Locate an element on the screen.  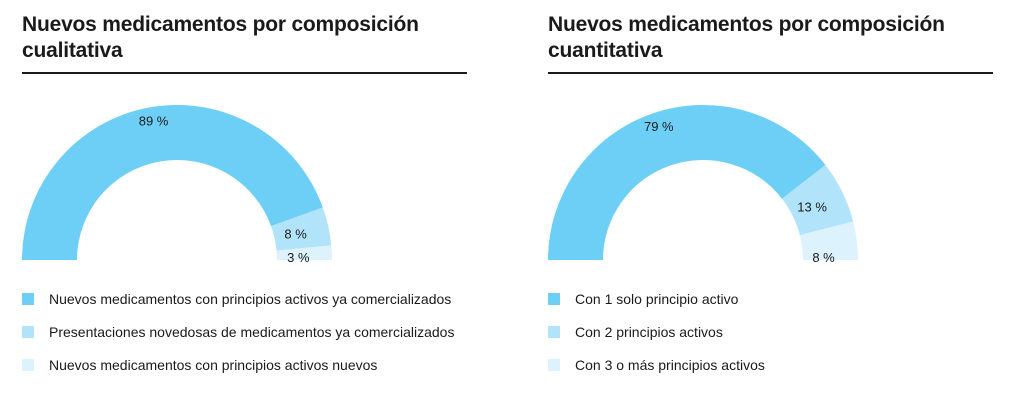
half-donut-chart: 89 % 8 % 3 % is located at coordinates (177, 185).